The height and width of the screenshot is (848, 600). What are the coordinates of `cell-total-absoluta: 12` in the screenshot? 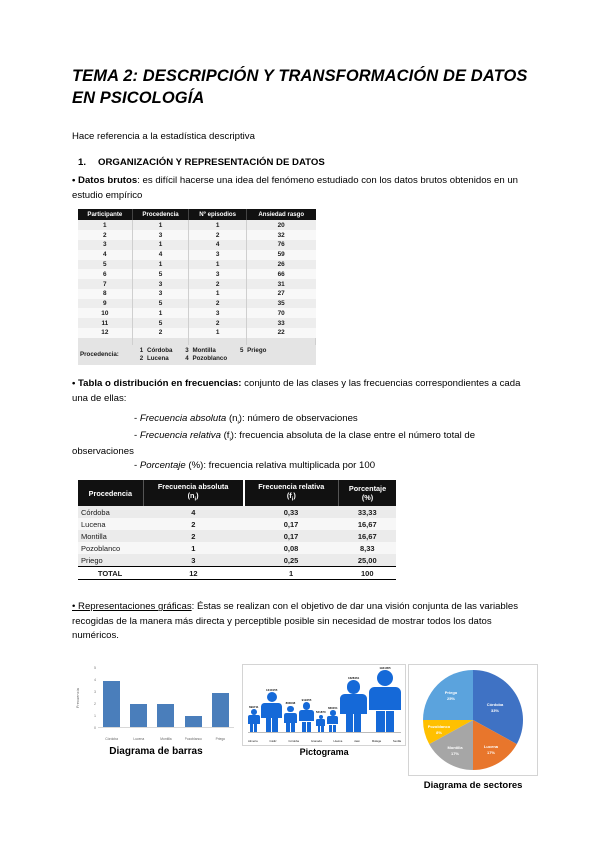 It's located at (193, 573).